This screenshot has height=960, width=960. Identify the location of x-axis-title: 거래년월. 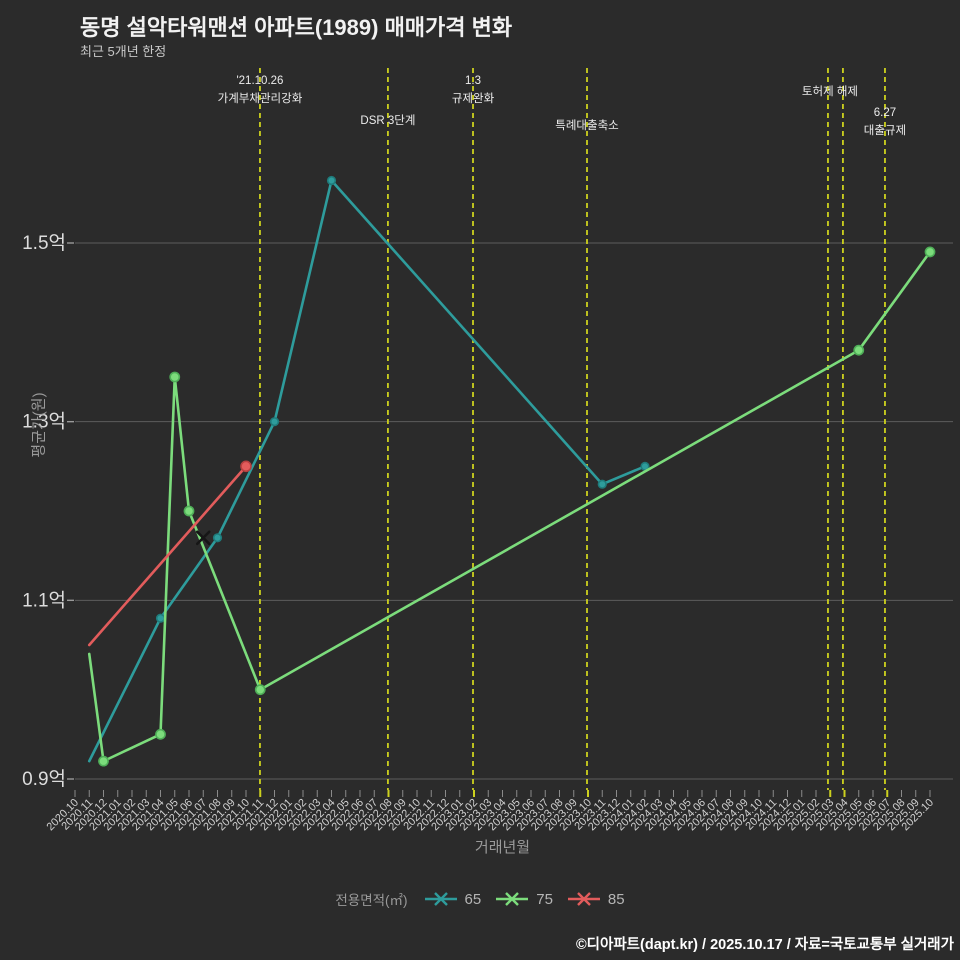
(502, 847).